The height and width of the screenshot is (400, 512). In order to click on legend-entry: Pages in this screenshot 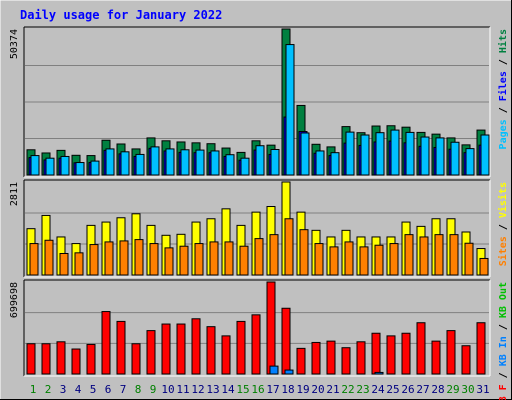, I will do `click(503, 134)`.